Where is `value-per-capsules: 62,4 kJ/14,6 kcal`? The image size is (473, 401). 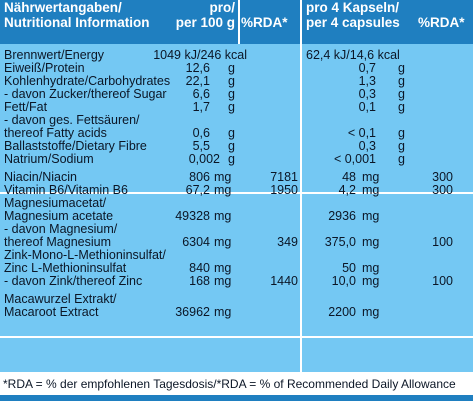 value-per-capsules: 62,4 kJ/14,6 kcal is located at coordinates (353, 55).